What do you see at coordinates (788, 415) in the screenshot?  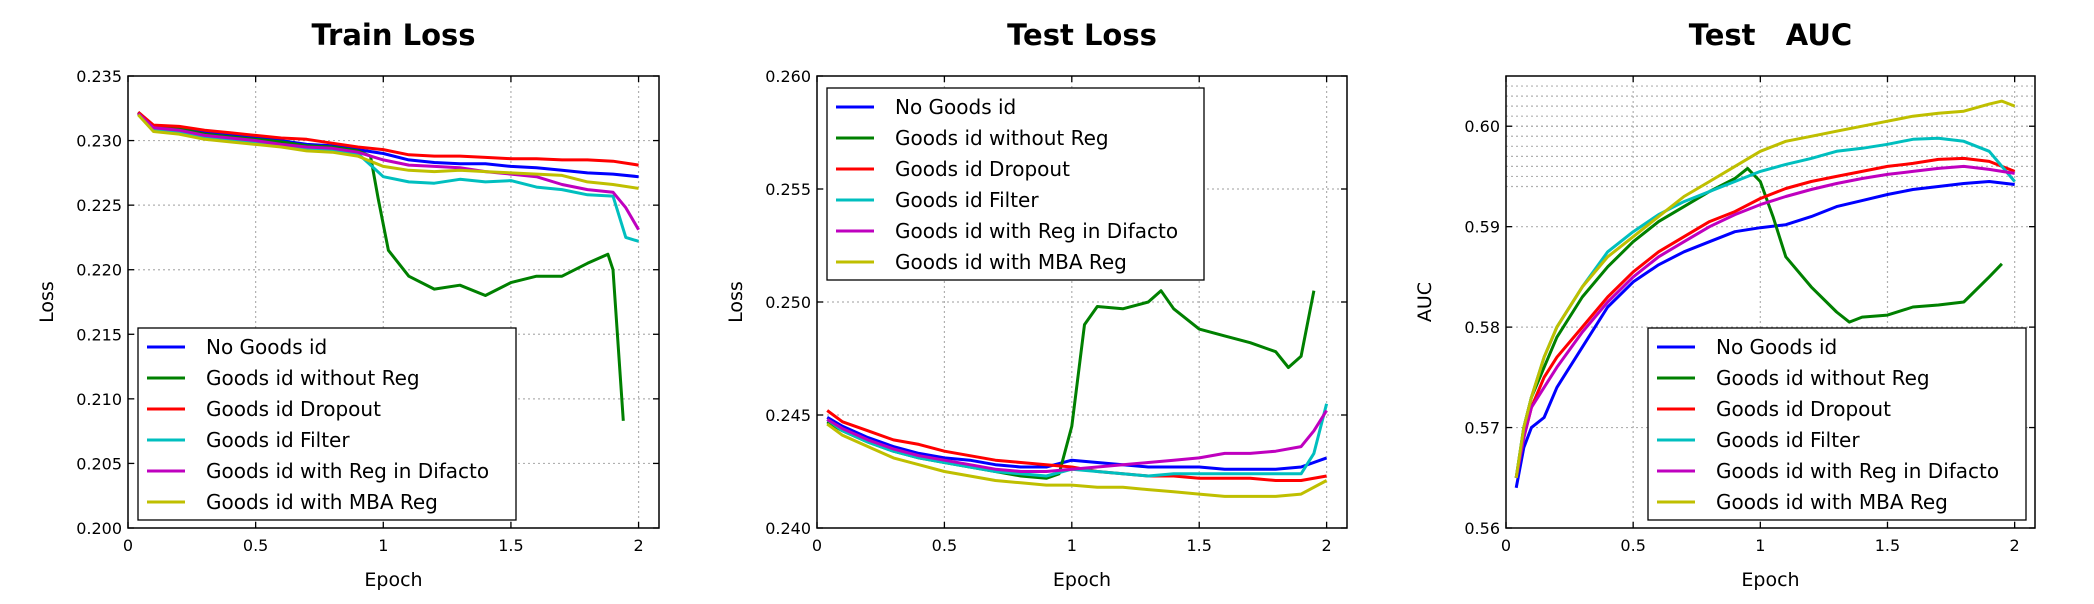 I see `y-tick-label: 0.245` at bounding box center [788, 415].